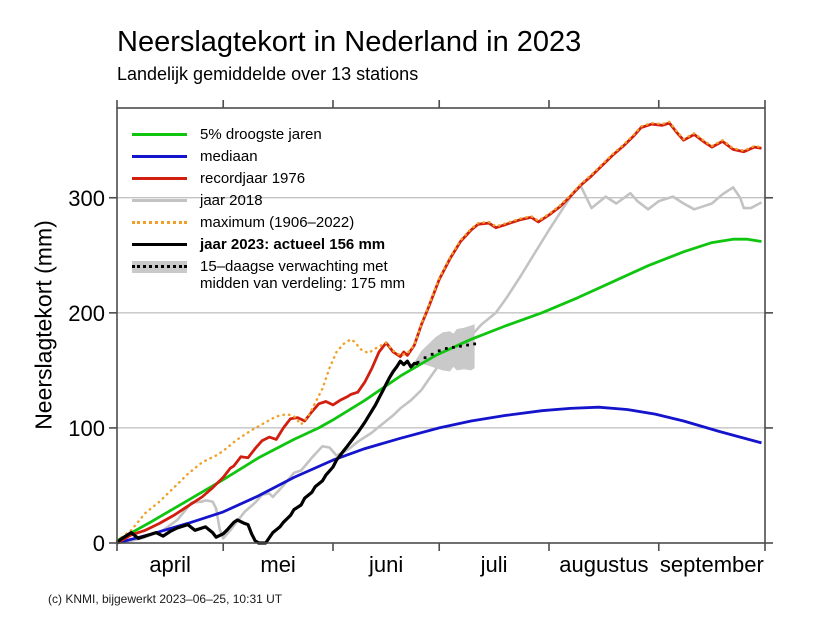 This screenshot has width=831, height=628. I want to click on y-tick-label: 200, so click(86, 313).